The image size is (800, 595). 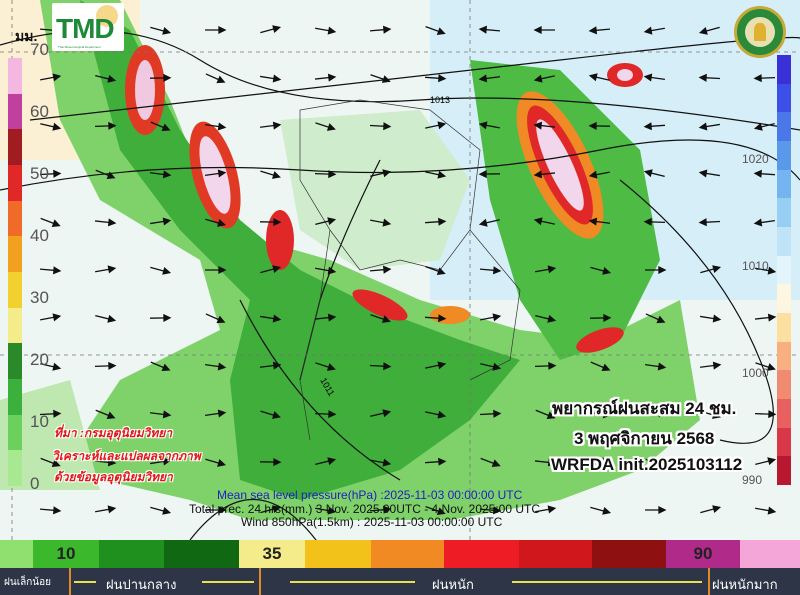 What do you see at coordinates (272, 554) in the screenshot?
I see `legend-segment: 35` at bounding box center [272, 554].